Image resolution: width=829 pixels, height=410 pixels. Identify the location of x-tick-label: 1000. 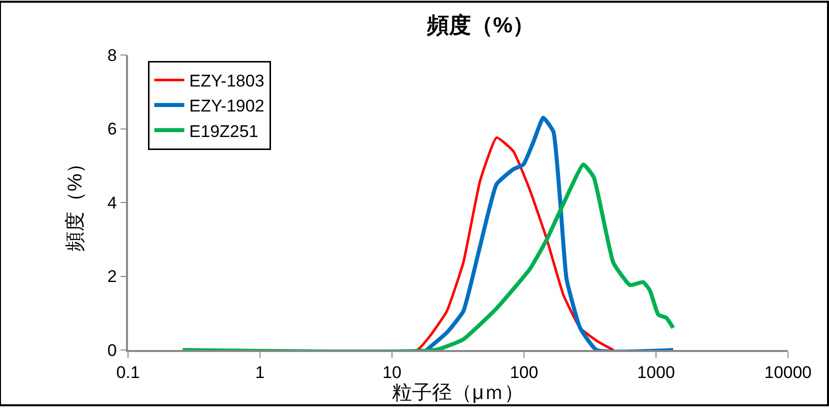
(656, 372).